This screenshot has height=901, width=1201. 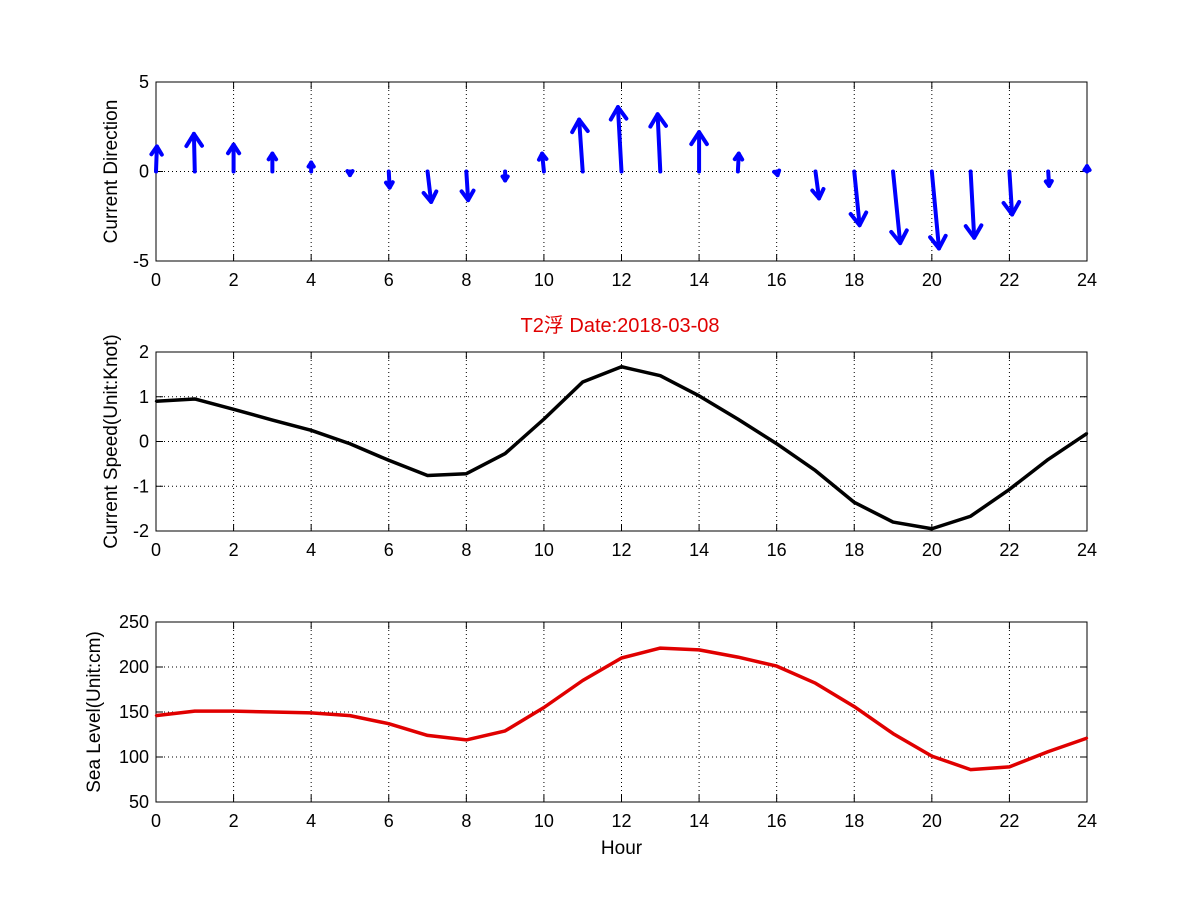 I want to click on y-tick-label: -1, so click(x=141, y=486).